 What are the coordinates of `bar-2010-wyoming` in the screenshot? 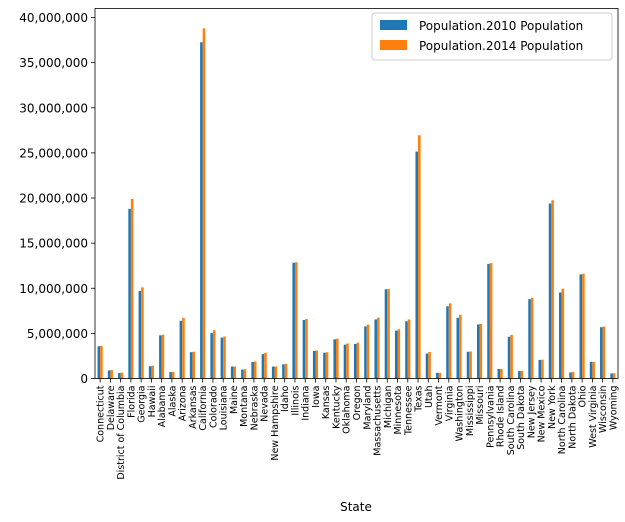 It's located at (611, 376).